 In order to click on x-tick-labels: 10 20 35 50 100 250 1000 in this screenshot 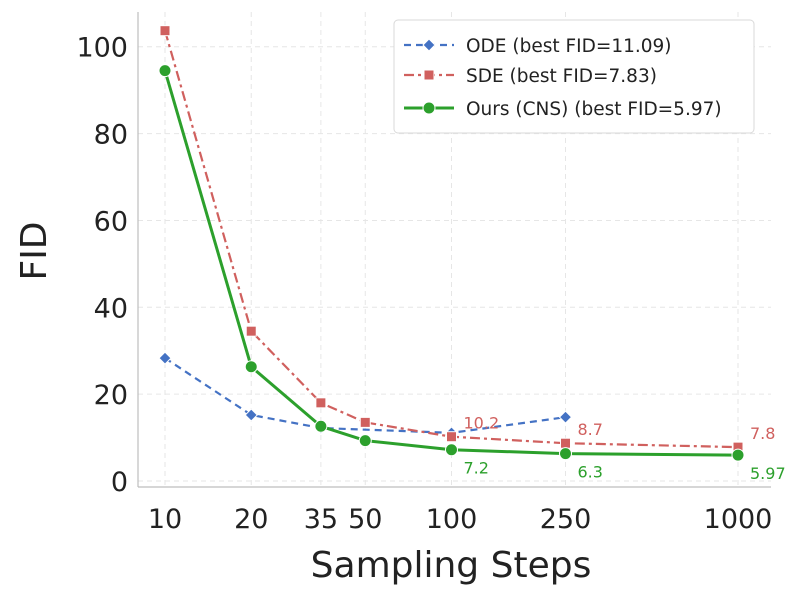, I will do `click(460, 519)`.